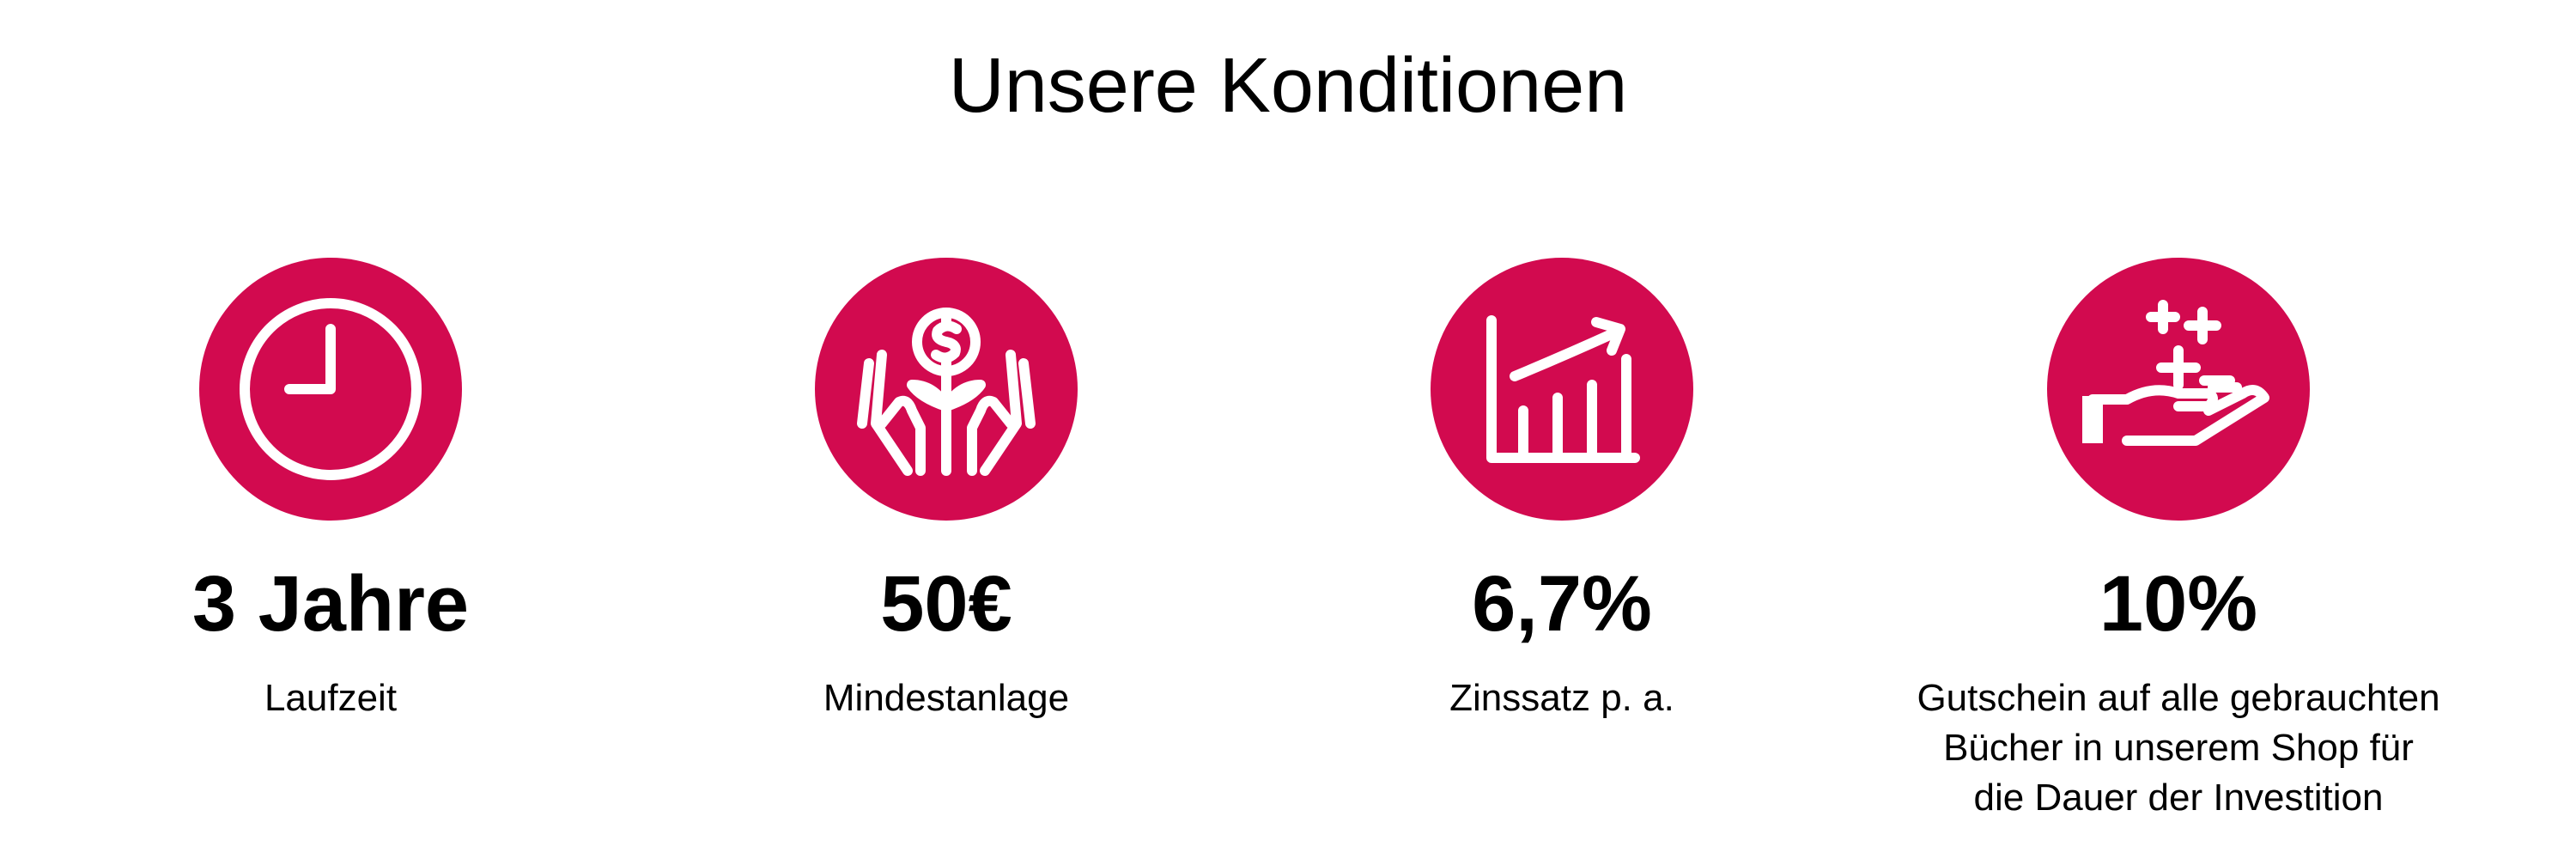 The width and height of the screenshot is (2576, 859). What do you see at coordinates (330, 604) in the screenshot?
I see `condition-value: 3 Jahre` at bounding box center [330, 604].